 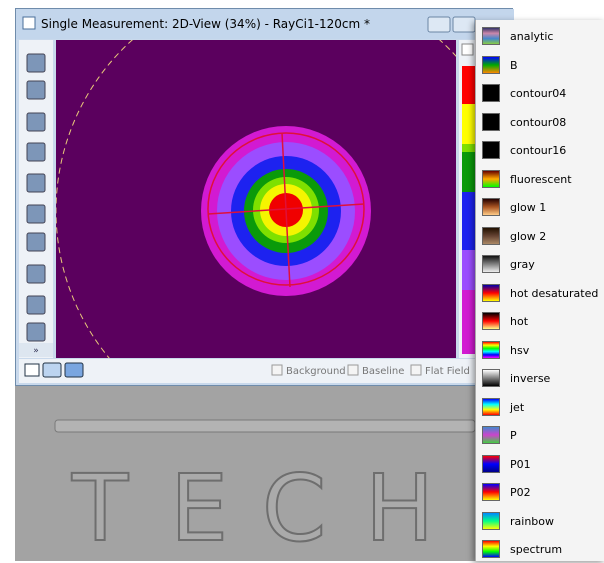 What do you see at coordinates (265, 426) in the screenshot?
I see `embossed-bar` at bounding box center [265, 426].